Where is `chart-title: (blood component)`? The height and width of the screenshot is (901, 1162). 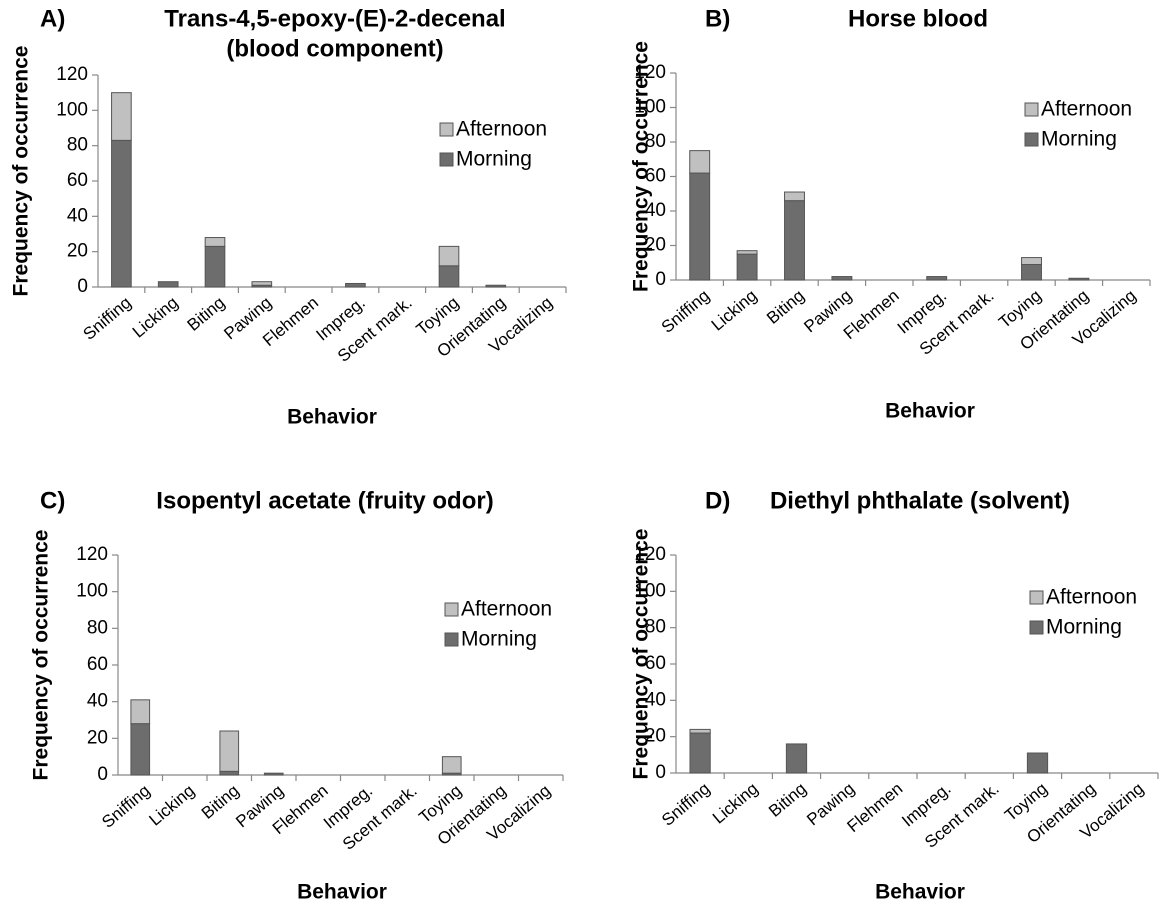
chart-title: (blood component) is located at coordinates (334, 48).